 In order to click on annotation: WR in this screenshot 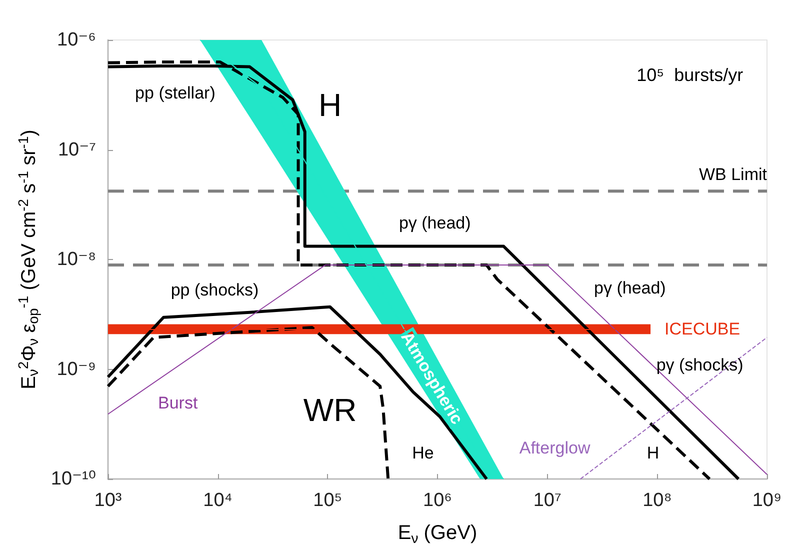, I will do `click(330, 410)`.